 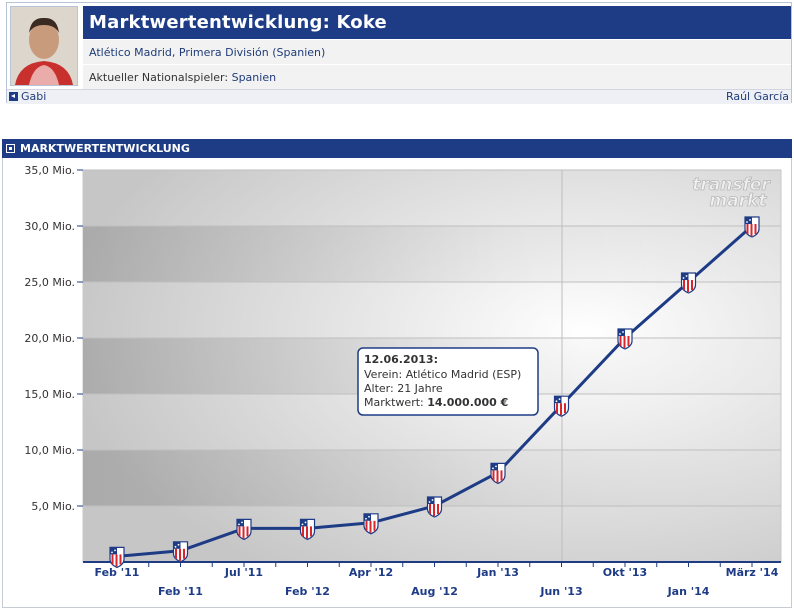 I want to click on national-row: Aktueller Nationalspieler: Spanien, so click(x=437, y=77).